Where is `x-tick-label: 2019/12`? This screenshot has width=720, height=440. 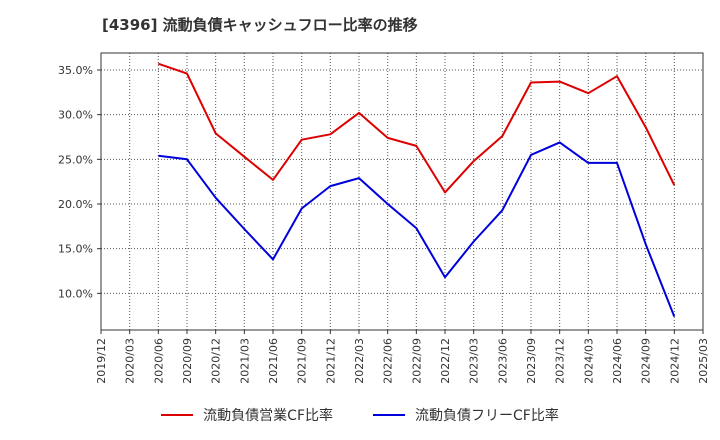 x-tick-label: 2019/12 is located at coordinates (101, 361).